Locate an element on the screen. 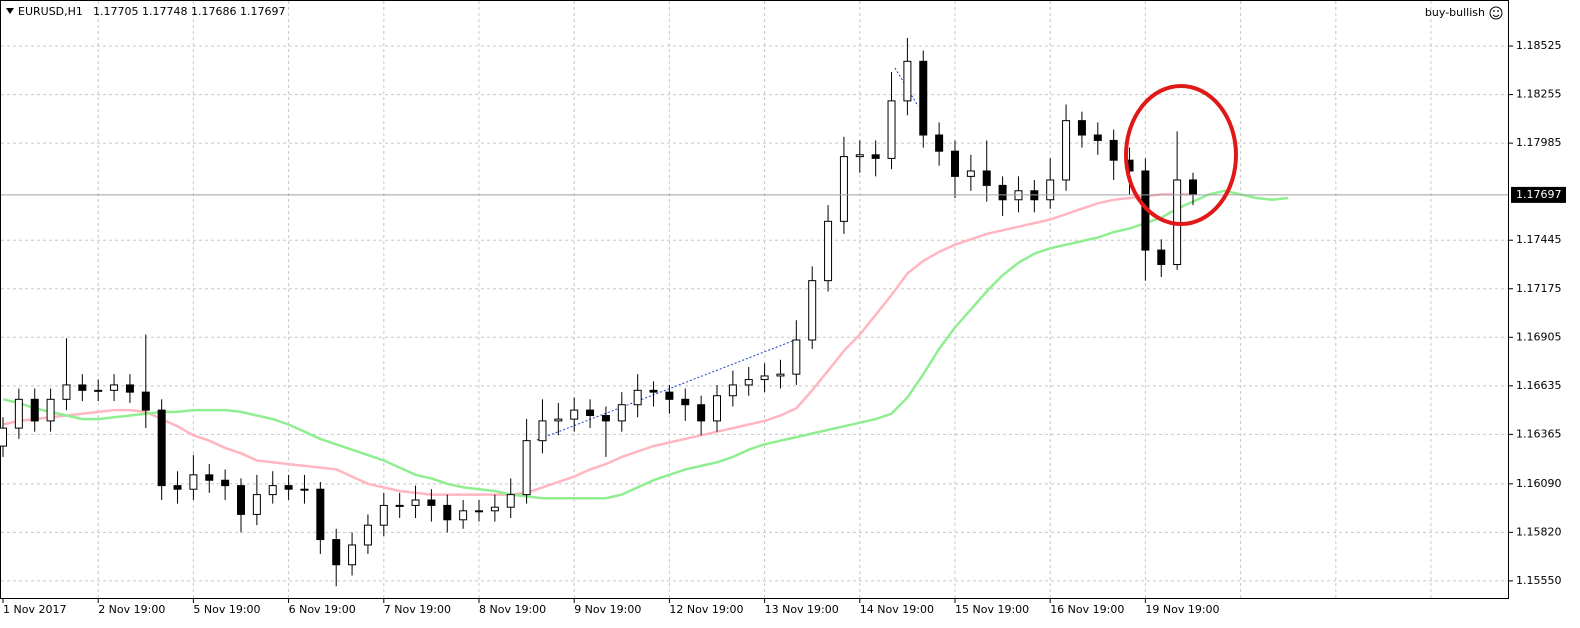 This screenshot has width=1580, height=628. symbol: EURUSD,H1 is located at coordinates (50, 11).